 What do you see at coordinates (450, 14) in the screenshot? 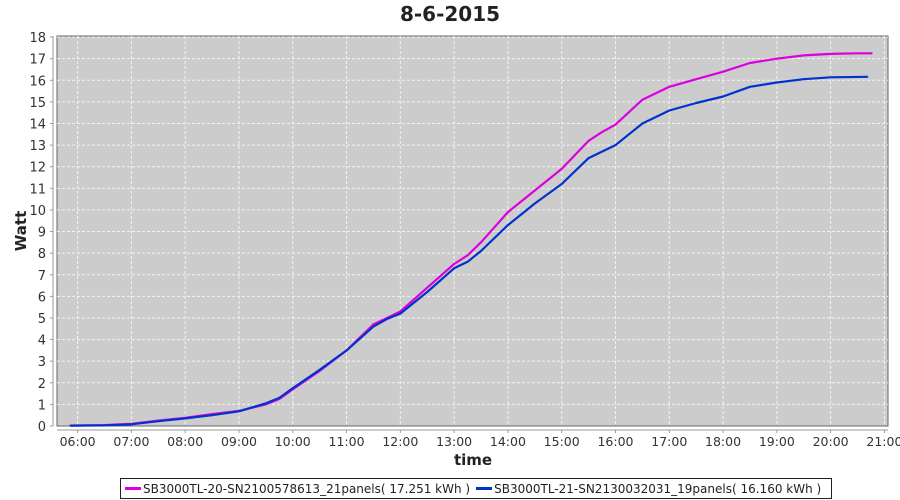
I see `chart-title: 8-6-2015` at bounding box center [450, 14].